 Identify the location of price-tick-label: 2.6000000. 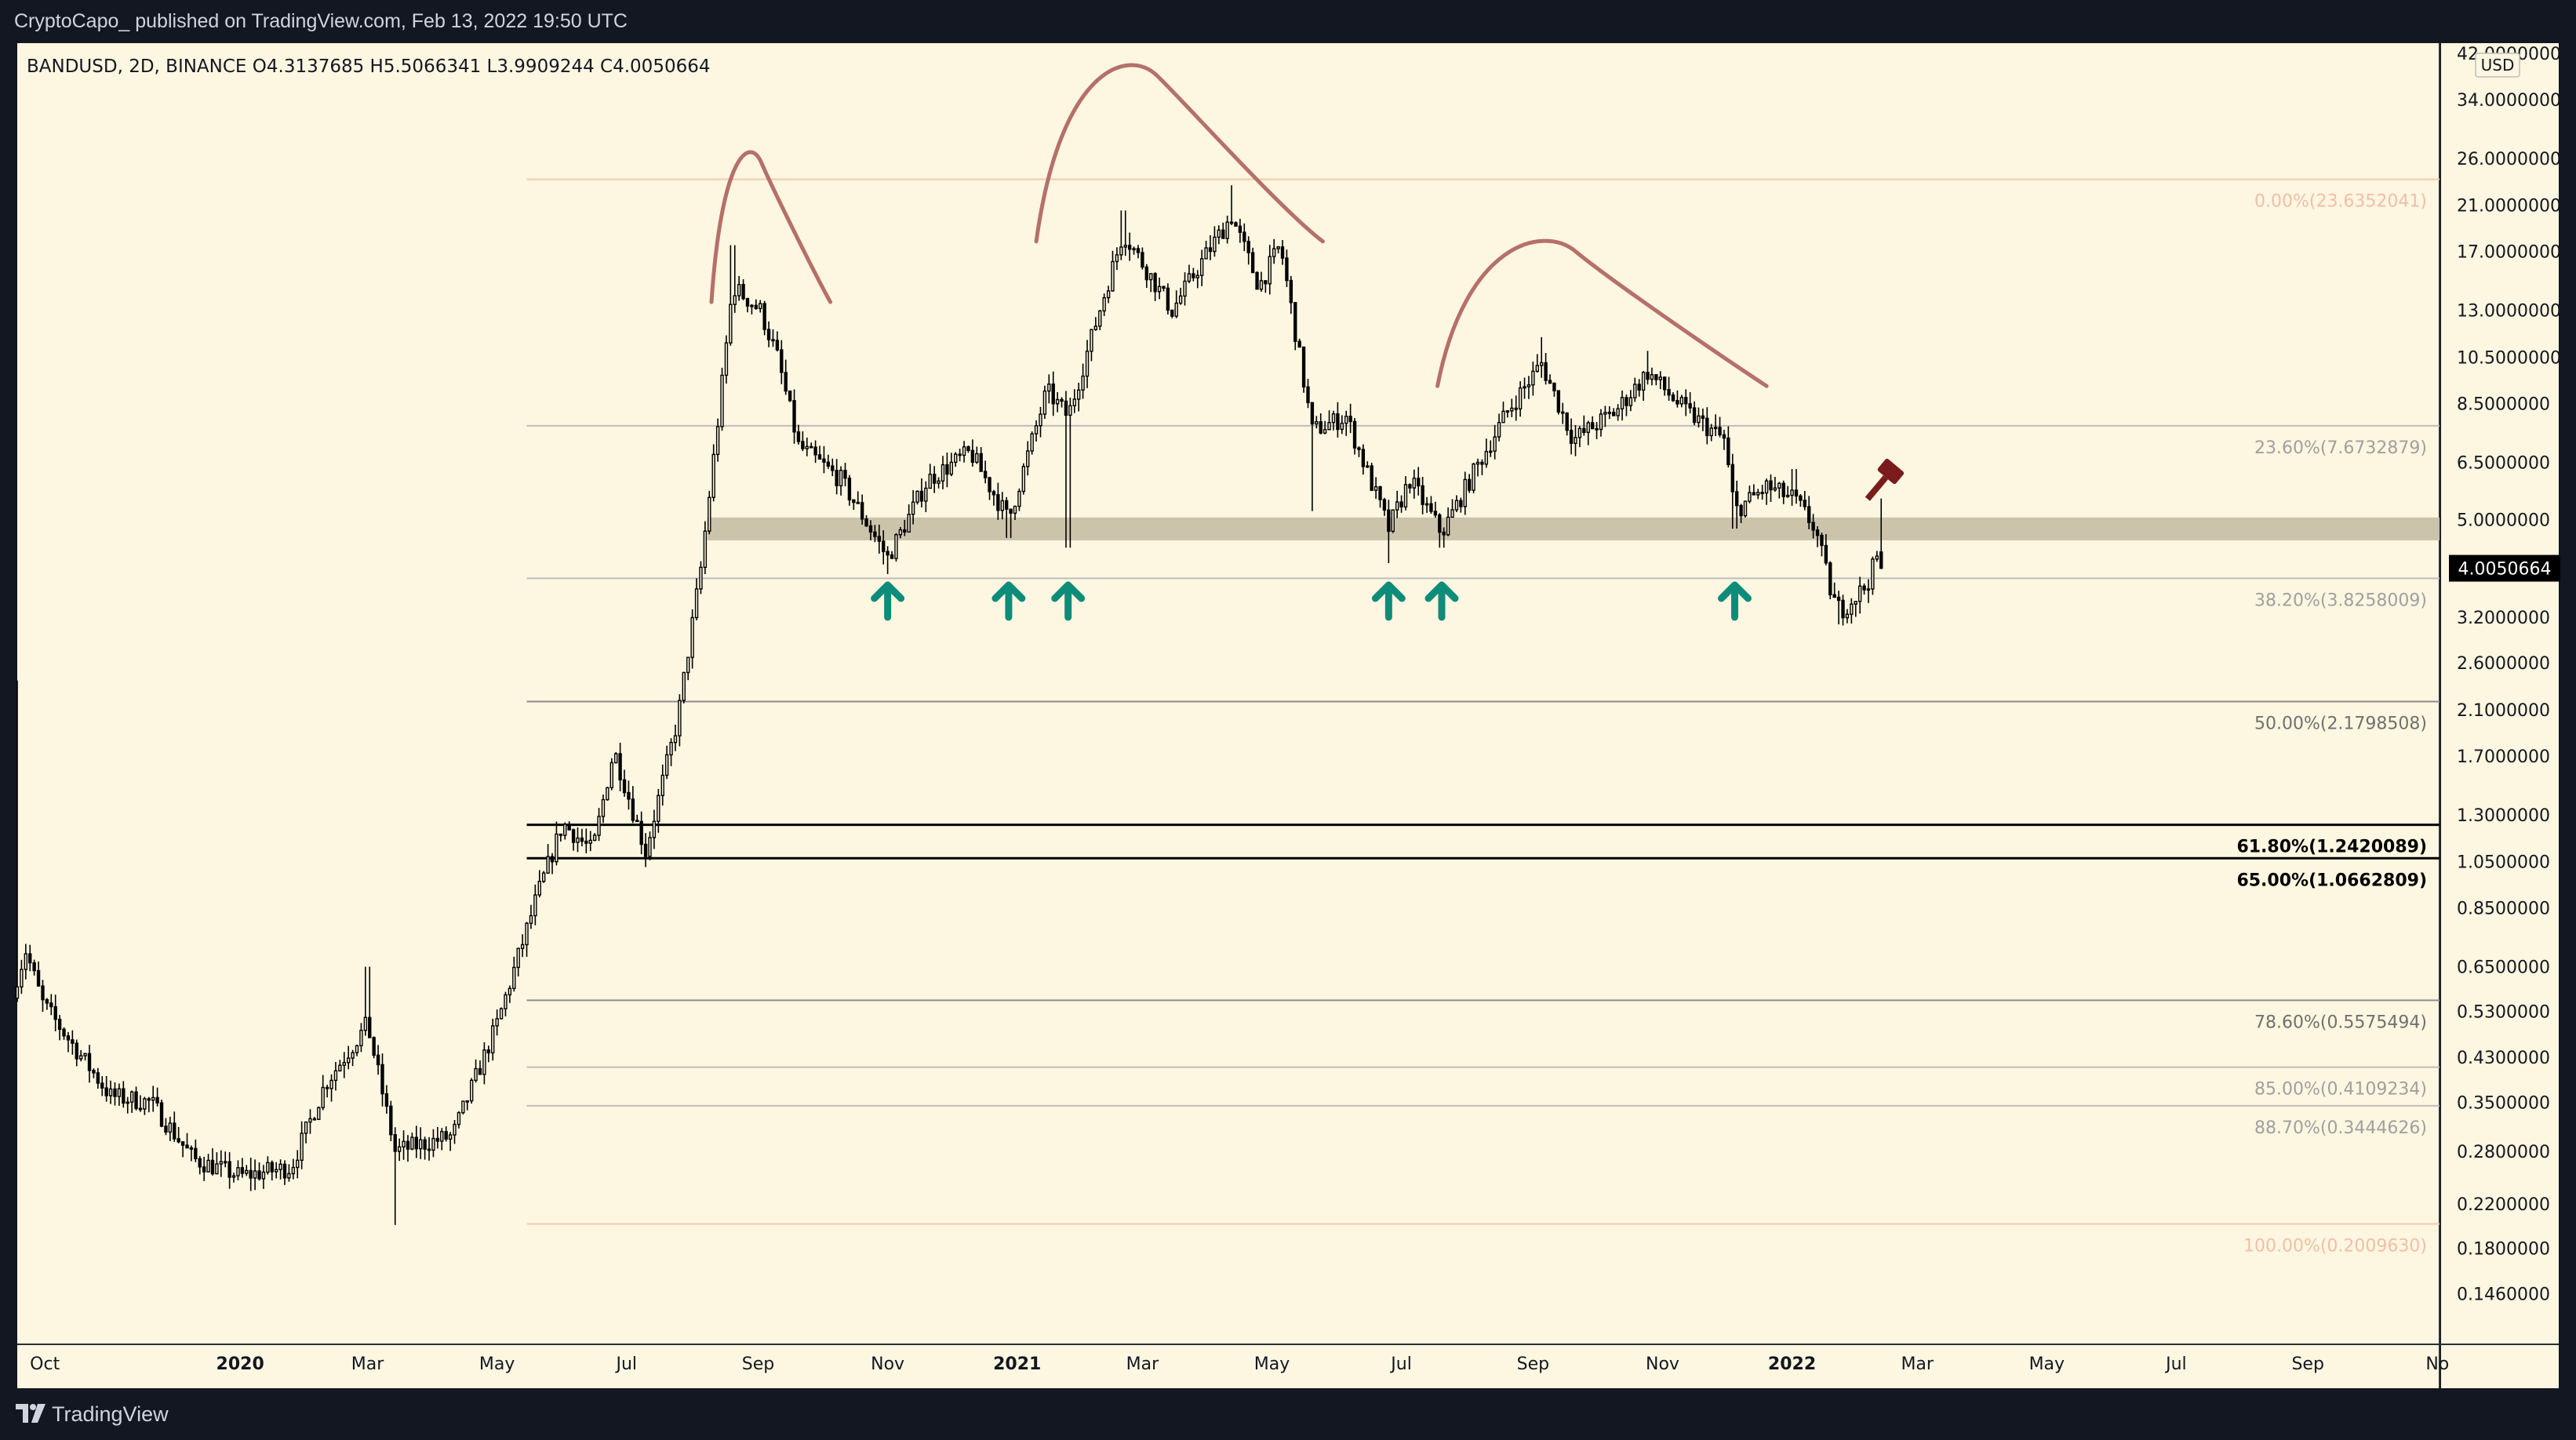
(2503, 664).